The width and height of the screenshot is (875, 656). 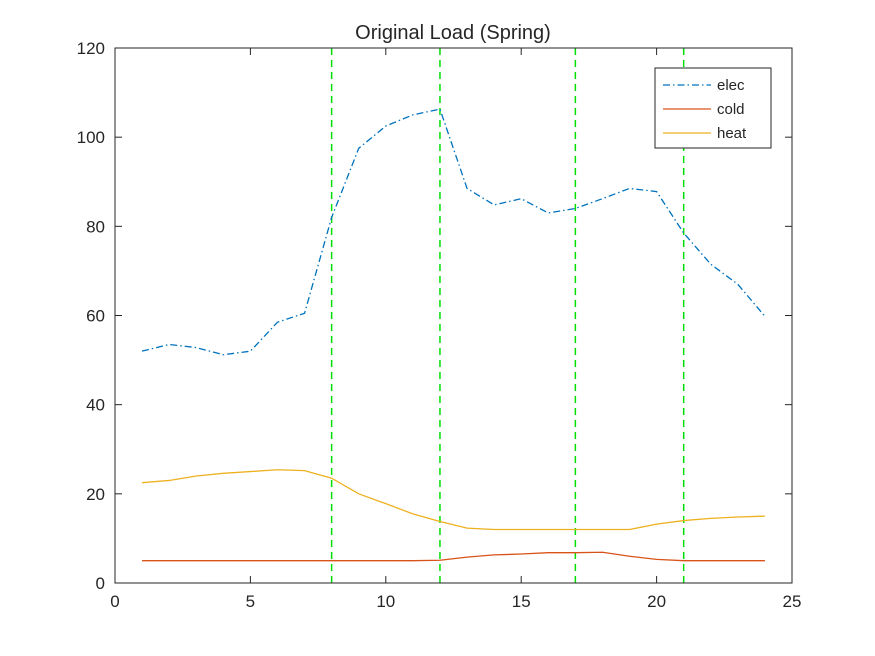 What do you see at coordinates (250, 601) in the screenshot?
I see `x-tick-label: 5` at bounding box center [250, 601].